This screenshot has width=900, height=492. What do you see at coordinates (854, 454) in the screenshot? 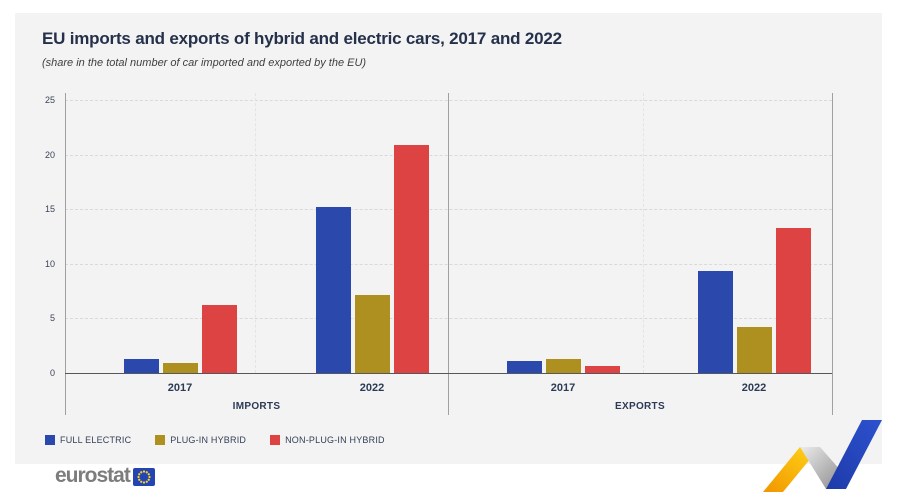
I see `zigzag-blue-segment` at bounding box center [854, 454].